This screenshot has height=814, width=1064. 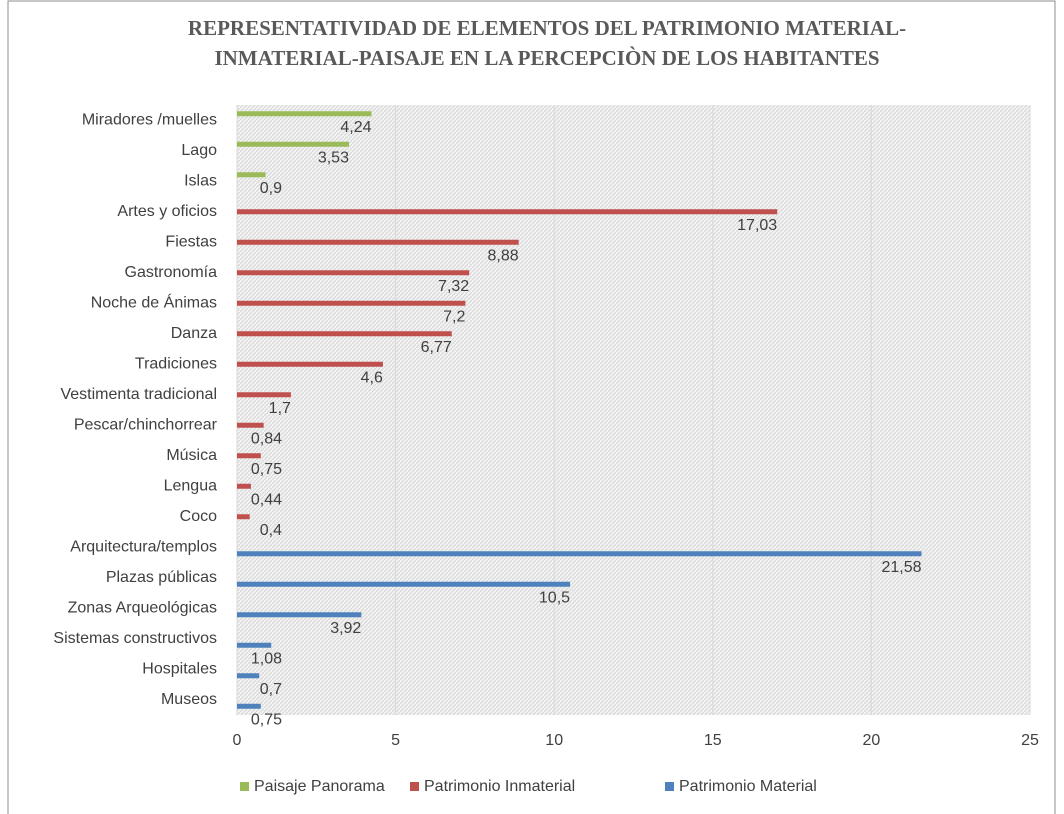 I want to click on y-tick-label: Gastronomía, so click(x=171, y=272).